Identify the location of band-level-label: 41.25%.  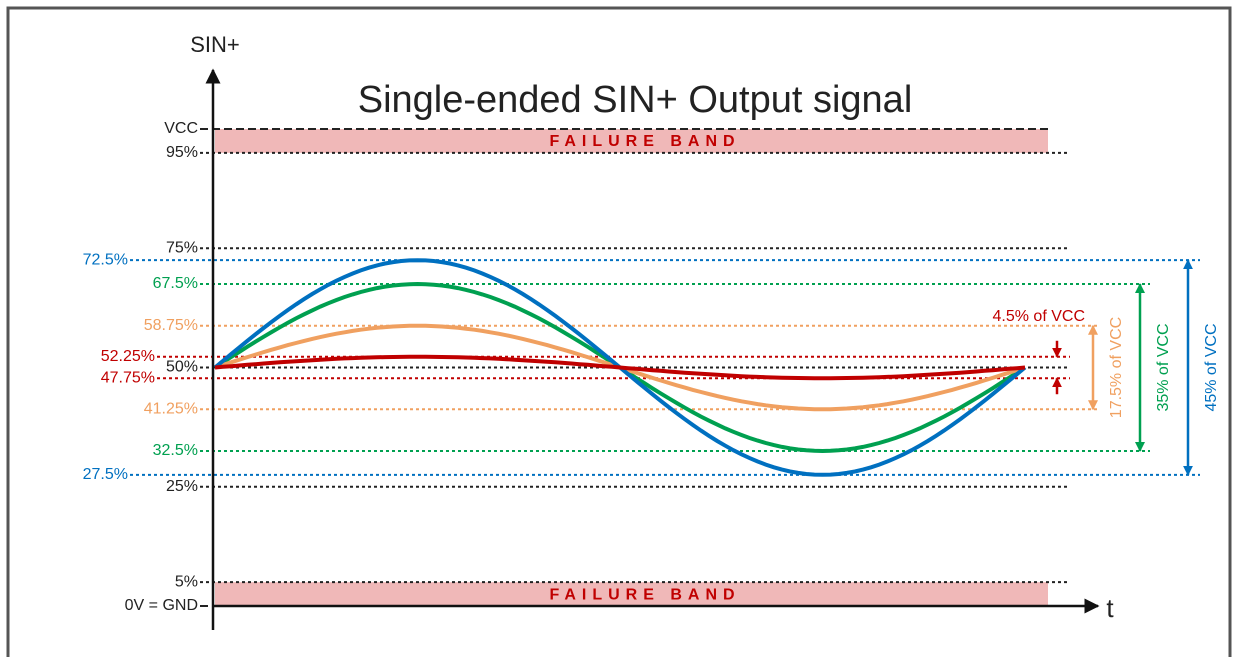
(171, 408).